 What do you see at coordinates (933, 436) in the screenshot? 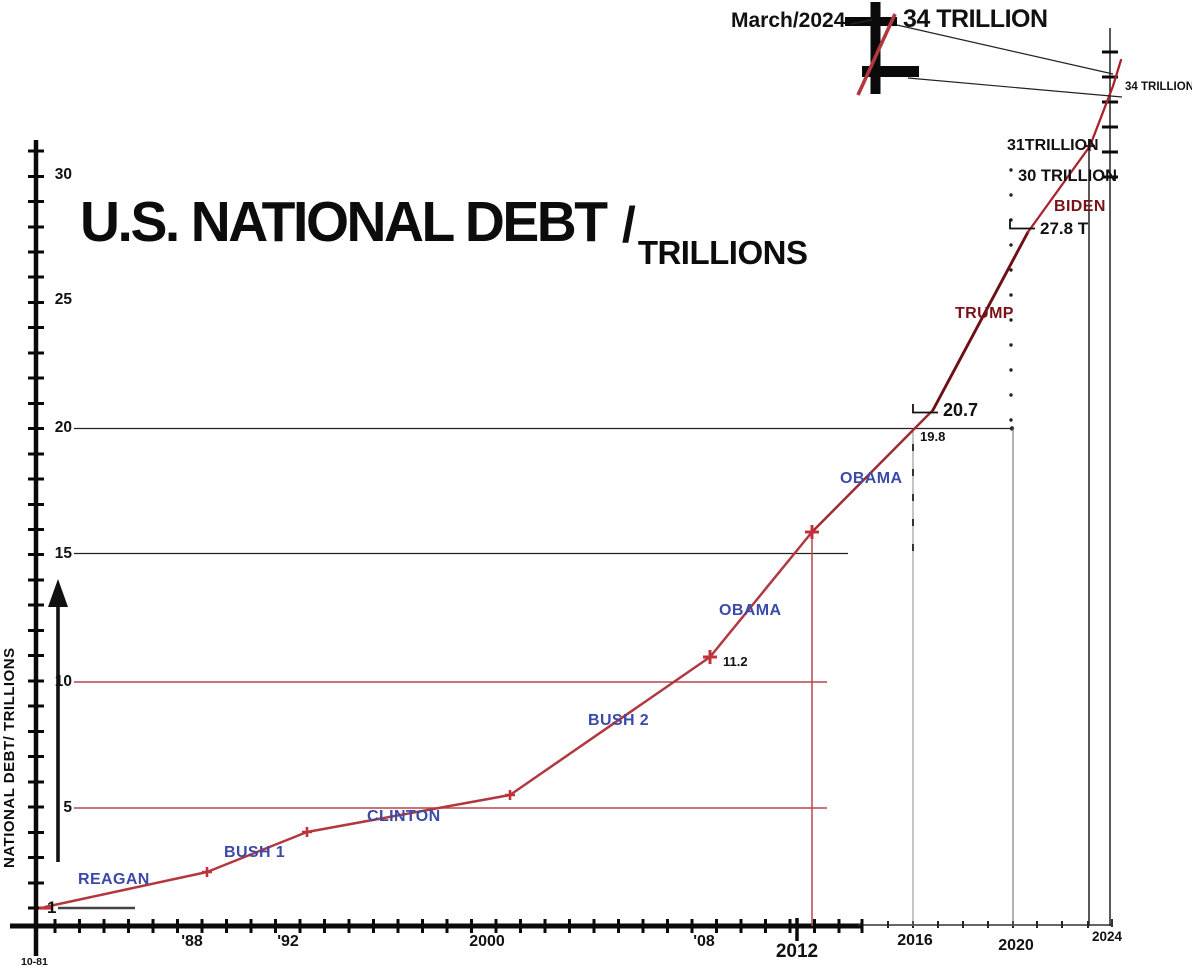
I see `annotation-19-8: 19.8` at bounding box center [933, 436].